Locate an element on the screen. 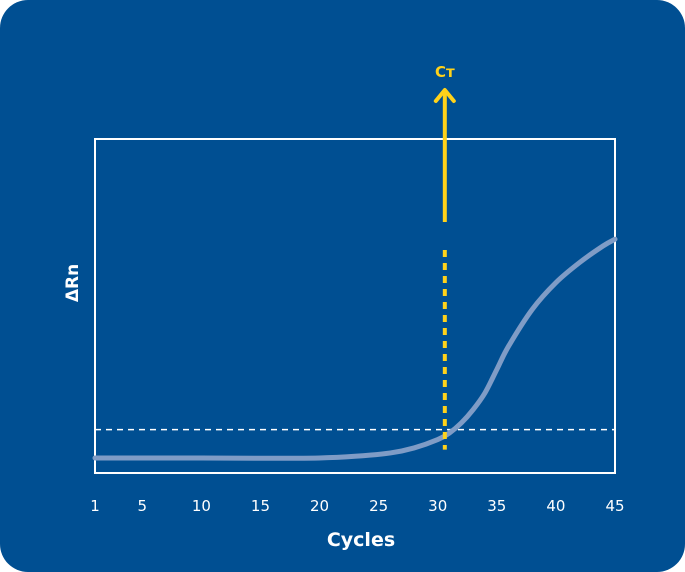 The image size is (685, 572). x-tick-label: 45 is located at coordinates (614, 506).